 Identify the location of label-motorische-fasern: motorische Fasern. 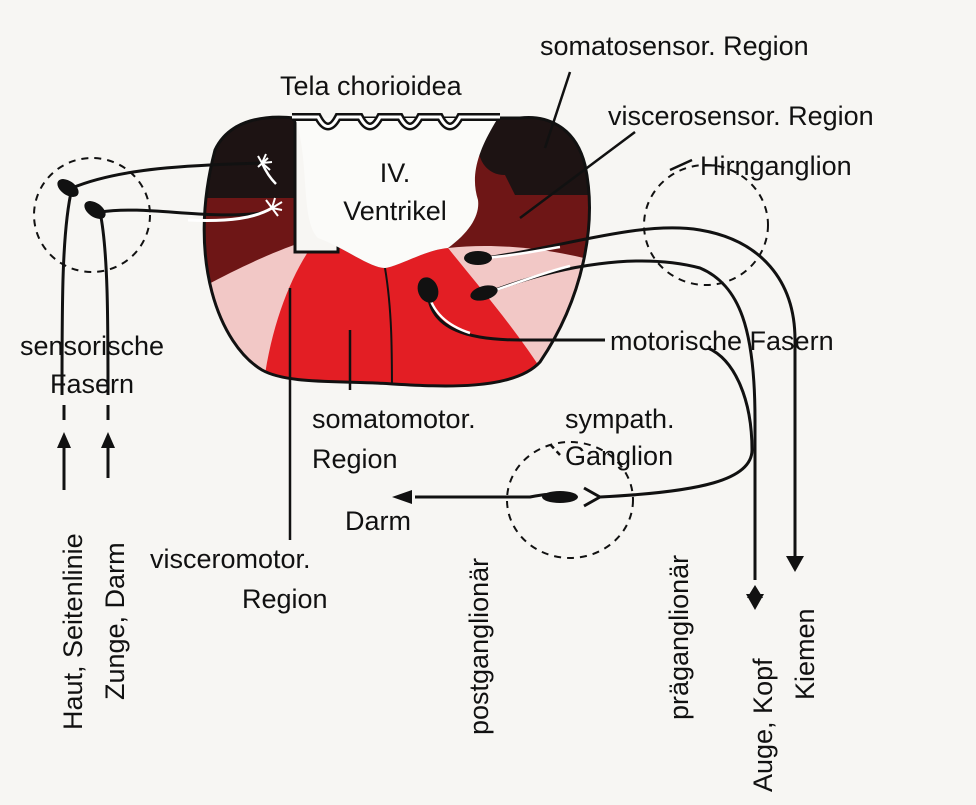
(722, 341).